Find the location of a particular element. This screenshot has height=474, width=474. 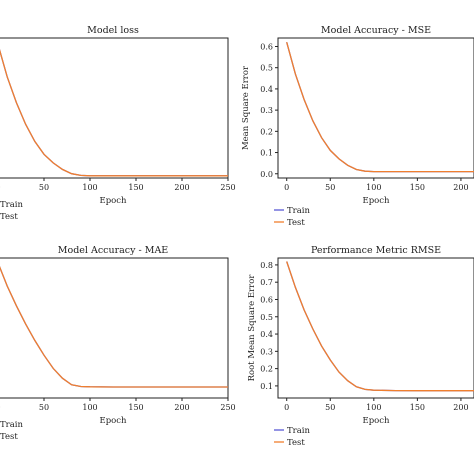

chart-title: Model Accuracy - MSE is located at coordinates (376, 30).